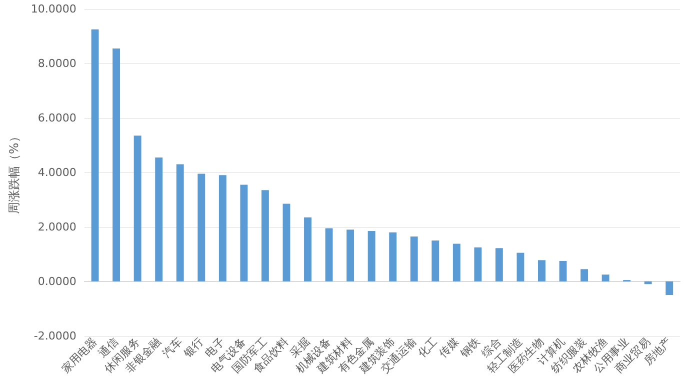 The height and width of the screenshot is (377, 692). What do you see at coordinates (193, 348) in the screenshot?
I see `x-tick-label: 银行` at bounding box center [193, 348].